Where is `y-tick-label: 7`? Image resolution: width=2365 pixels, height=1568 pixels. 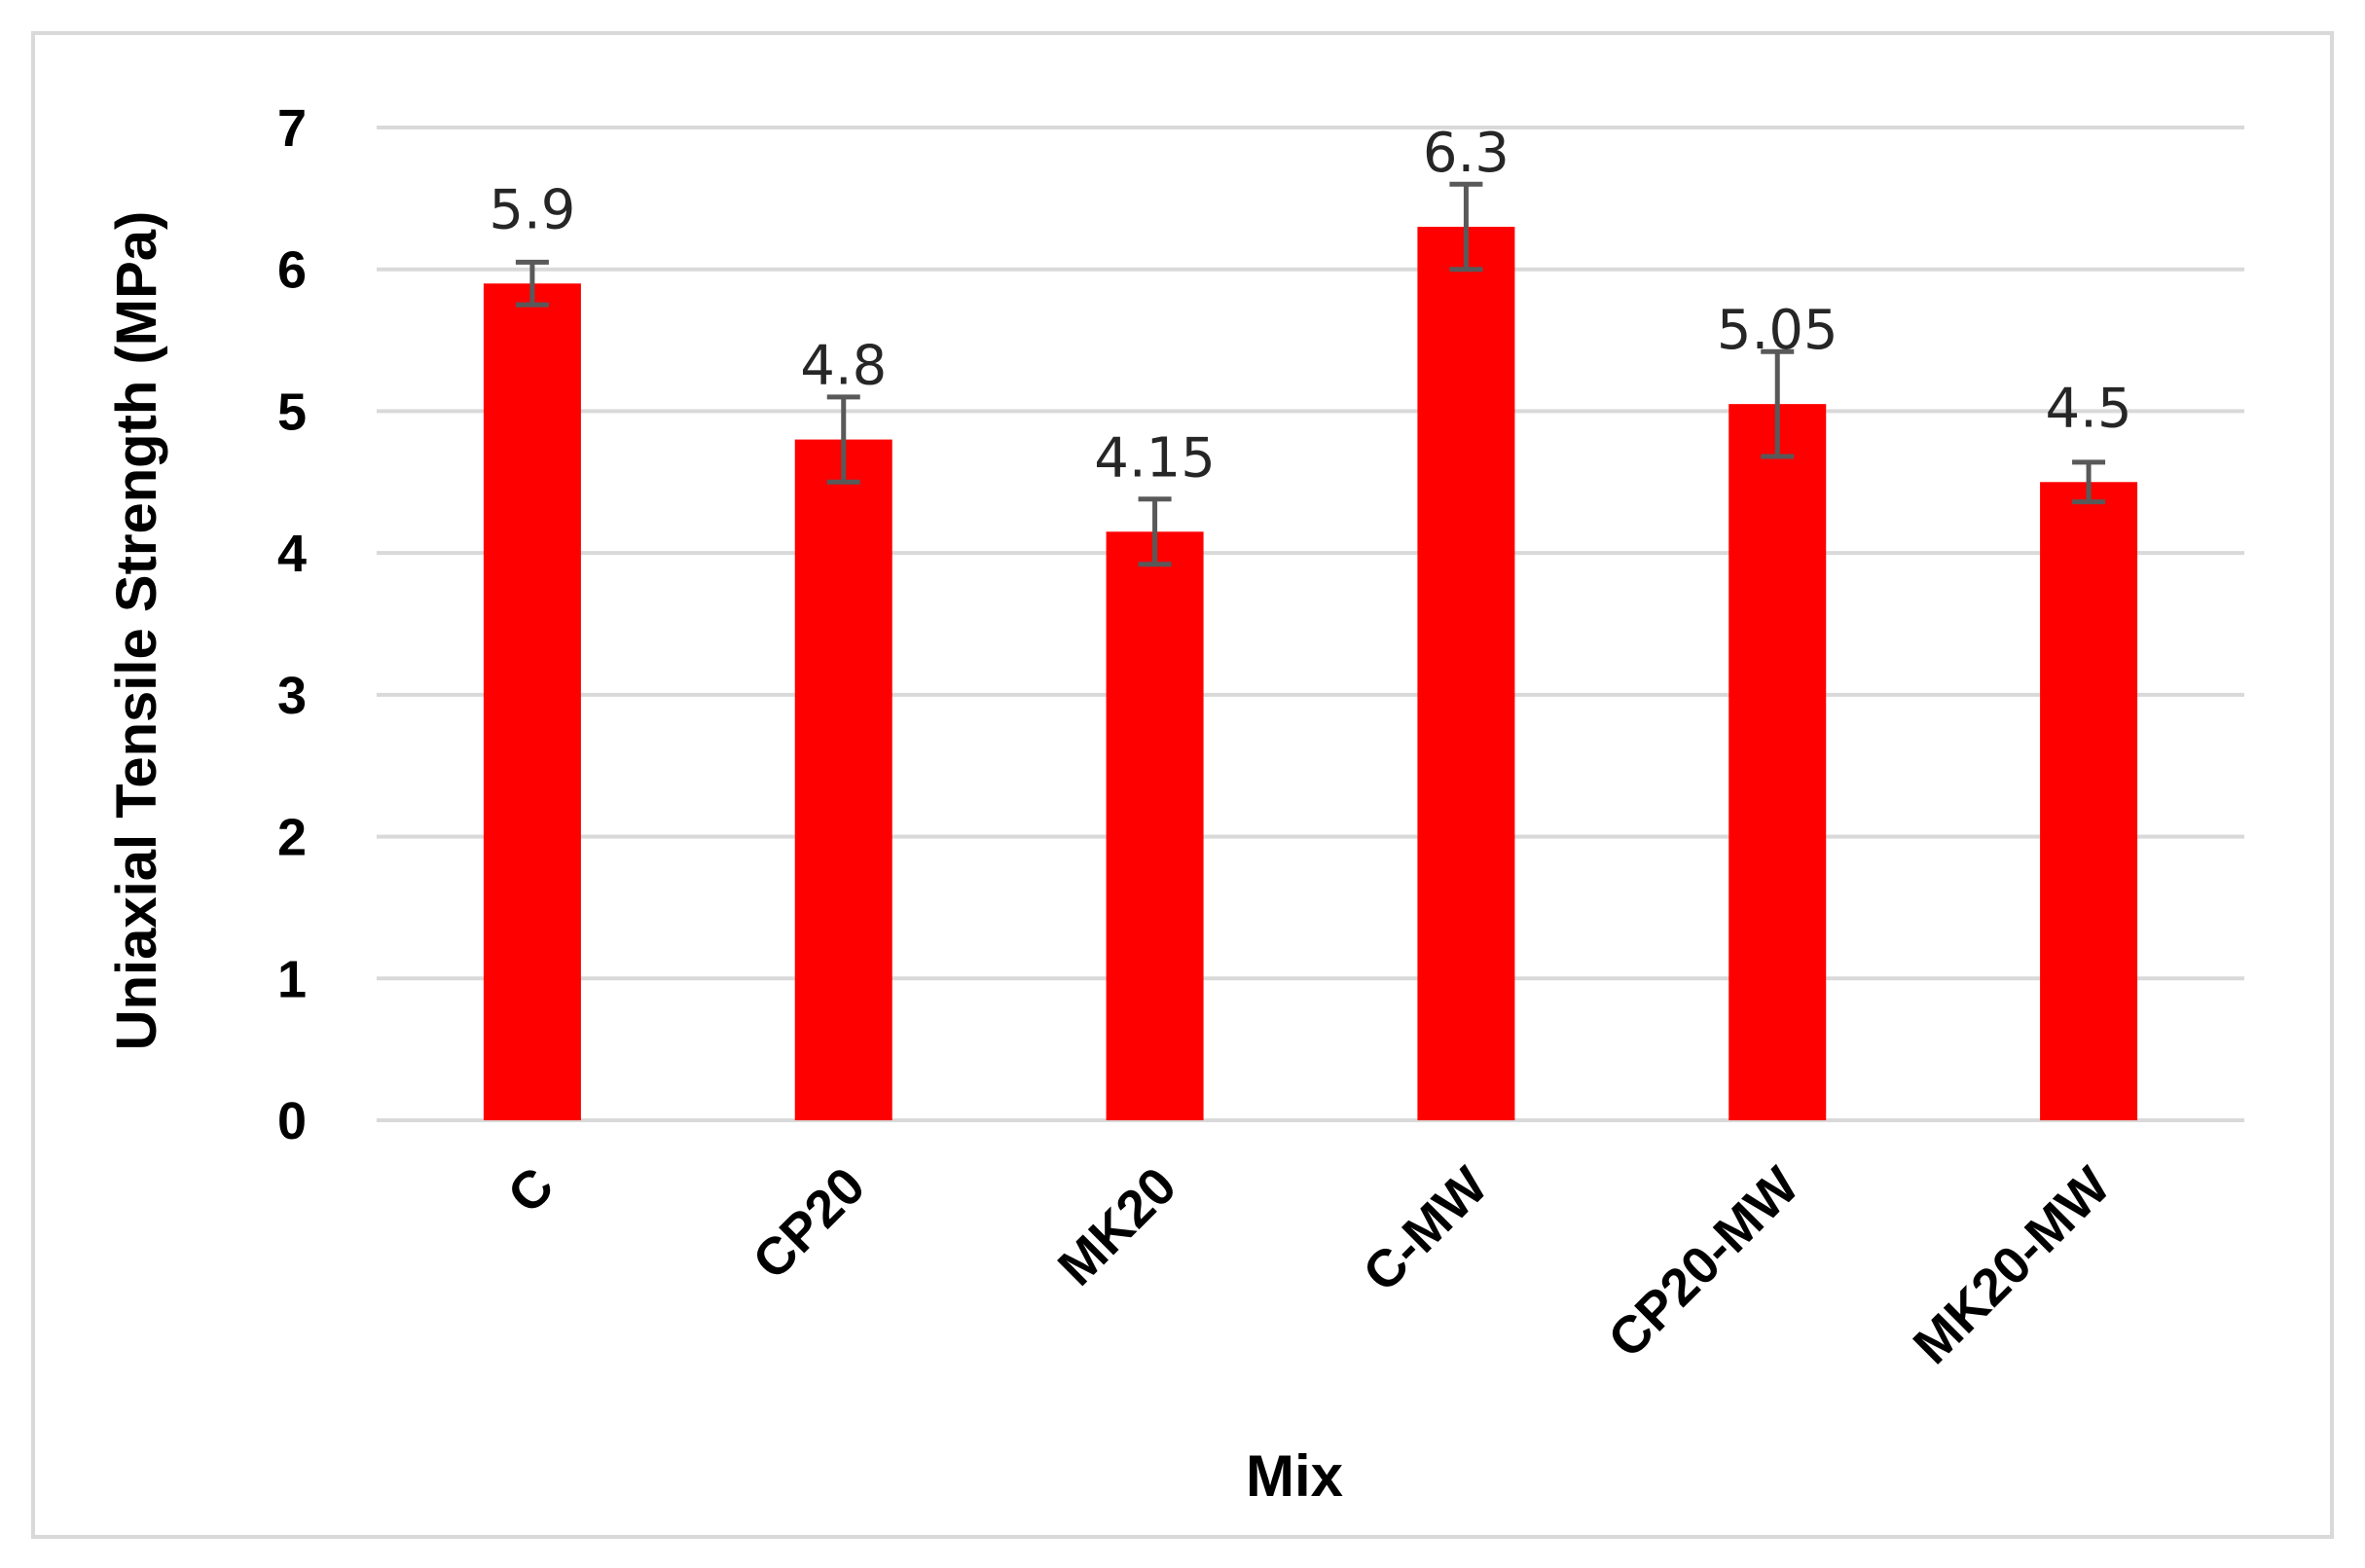 y-tick-label: 7 is located at coordinates (292, 128).